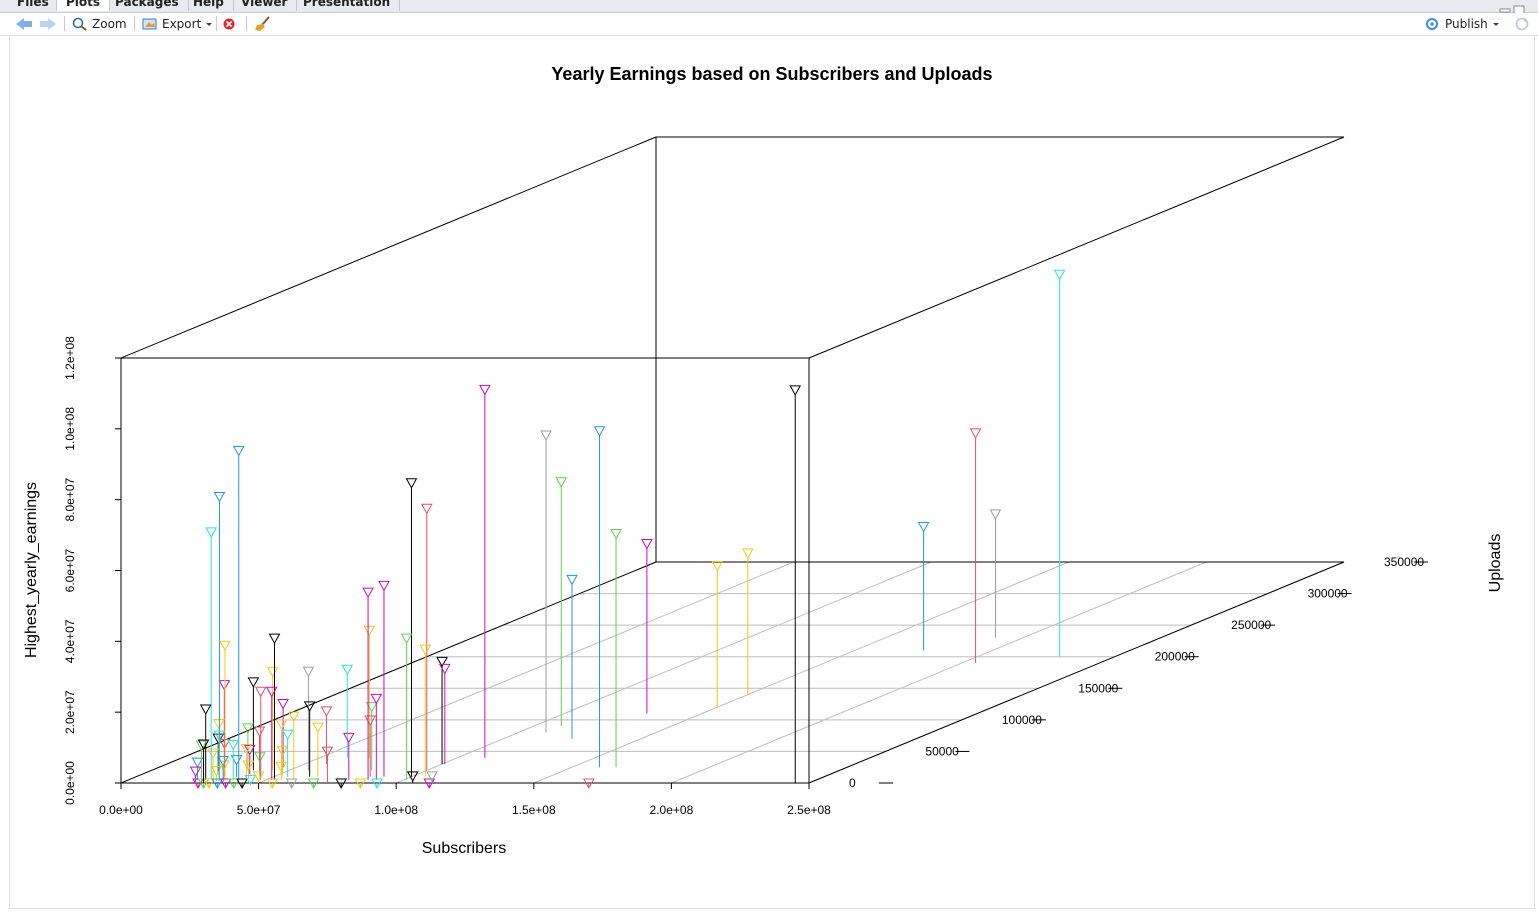 This screenshot has width=1538, height=912. Describe the element at coordinates (48, 24) in the screenshot. I see `forward-arrow-icon` at that location.